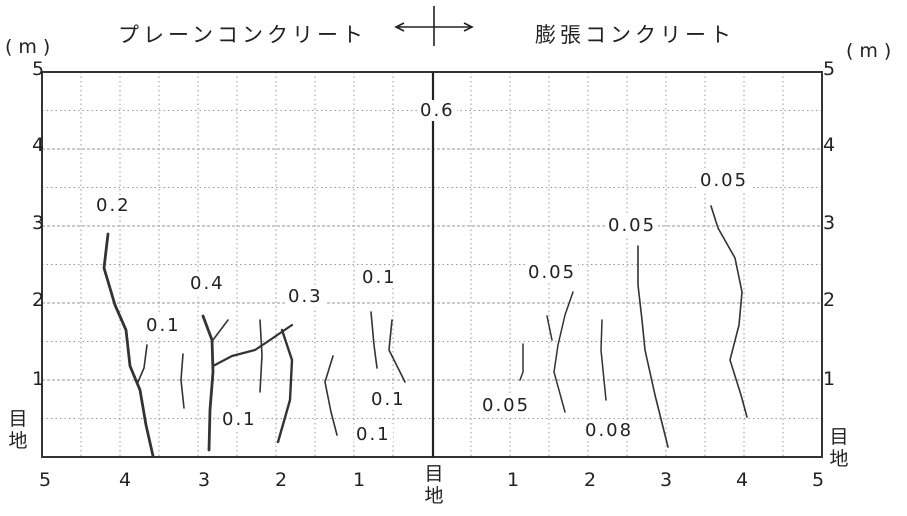  What do you see at coordinates (242, 35) in the screenshot?
I see `left-title: プレーンコンクリート` at bounding box center [242, 35].